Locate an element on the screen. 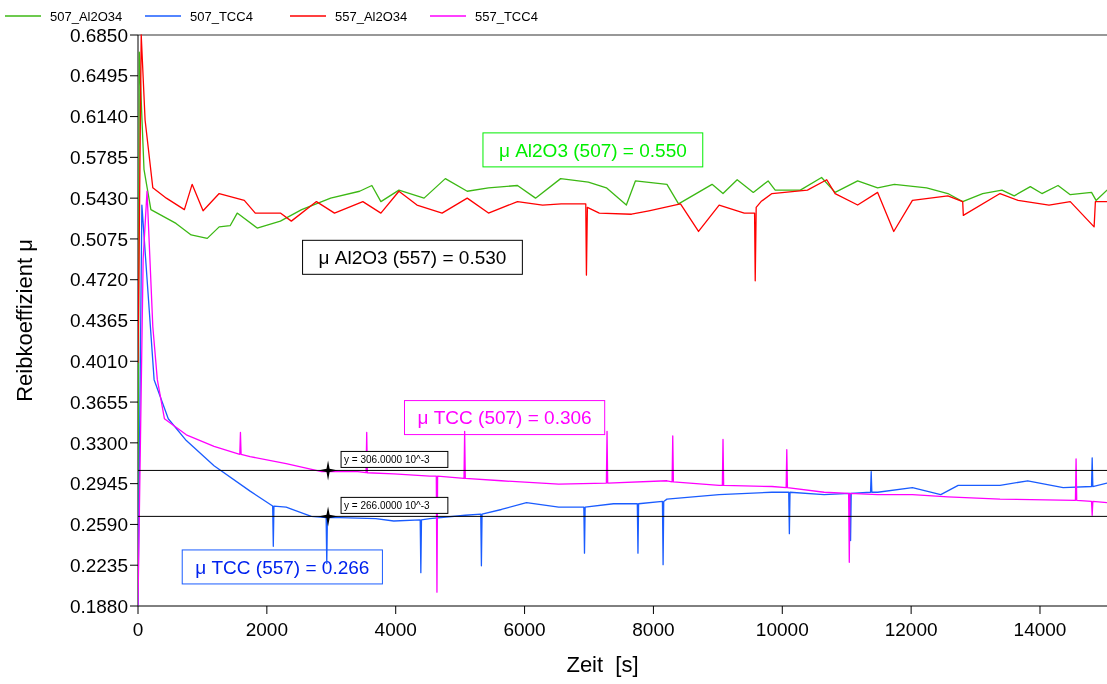 The image size is (1107, 684). x-tick-label: 0 is located at coordinates (138, 629).